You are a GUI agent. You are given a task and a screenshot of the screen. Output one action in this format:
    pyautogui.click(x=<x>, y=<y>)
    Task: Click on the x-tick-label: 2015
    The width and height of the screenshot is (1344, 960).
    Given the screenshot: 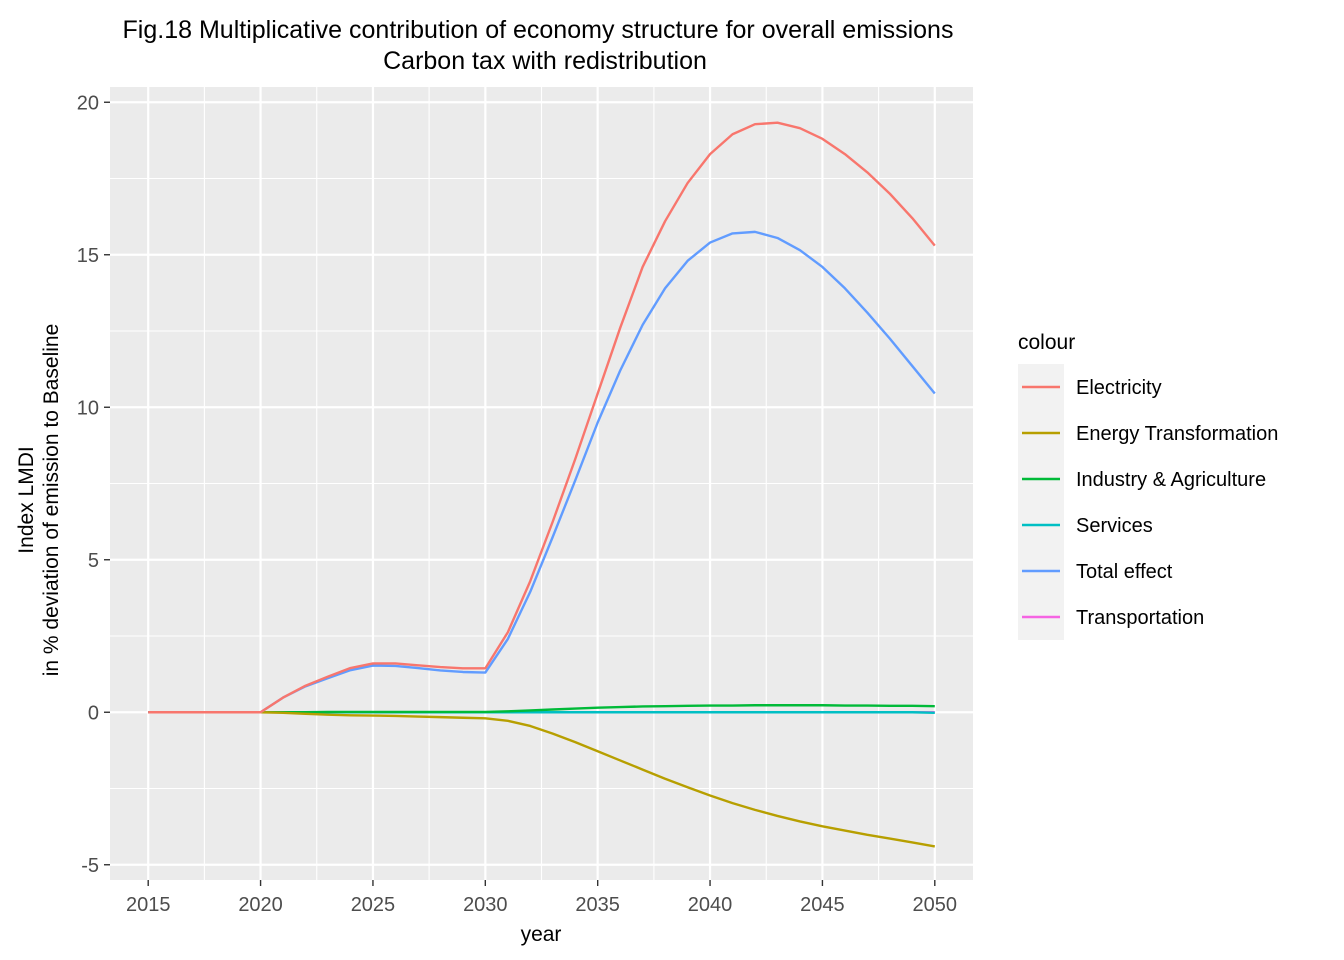 What is the action you would take?
    pyautogui.click(x=148, y=905)
    